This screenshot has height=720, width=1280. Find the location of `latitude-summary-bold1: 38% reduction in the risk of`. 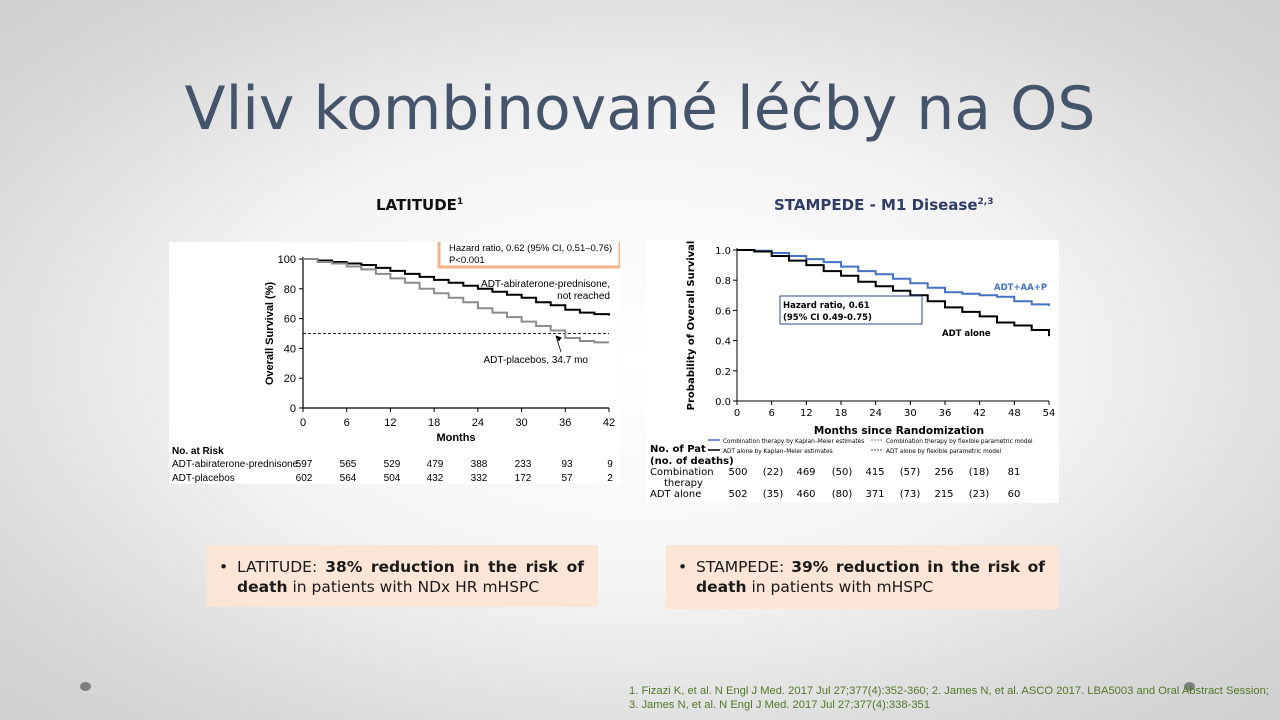

latitude-summary-bold1: 38% reduction in the risk of is located at coordinates (454, 567).